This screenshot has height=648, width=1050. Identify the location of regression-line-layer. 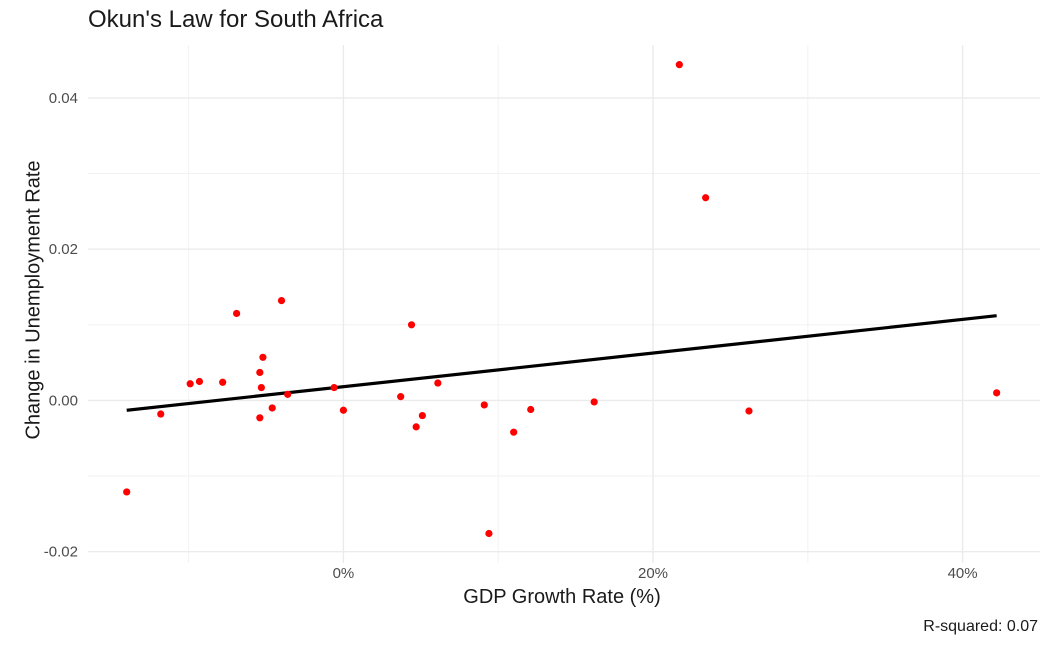
(561, 363).